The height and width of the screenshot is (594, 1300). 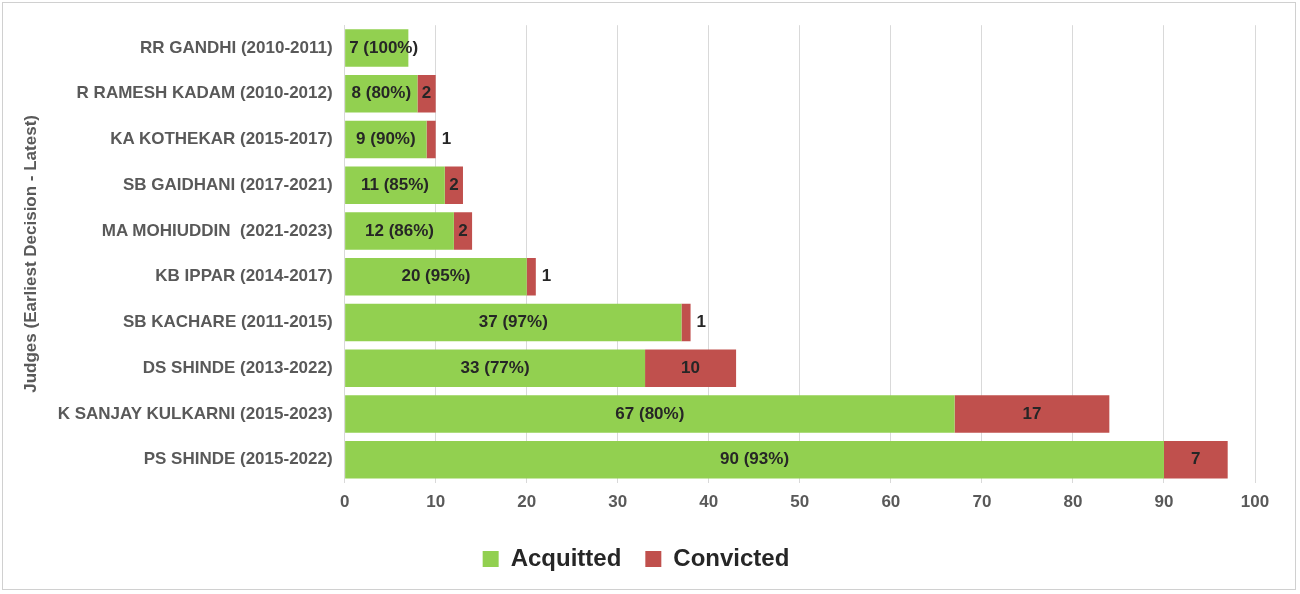 I want to click on y-tick-label: KA KOTHEKAR (2015-2017), so click(x=221, y=139).